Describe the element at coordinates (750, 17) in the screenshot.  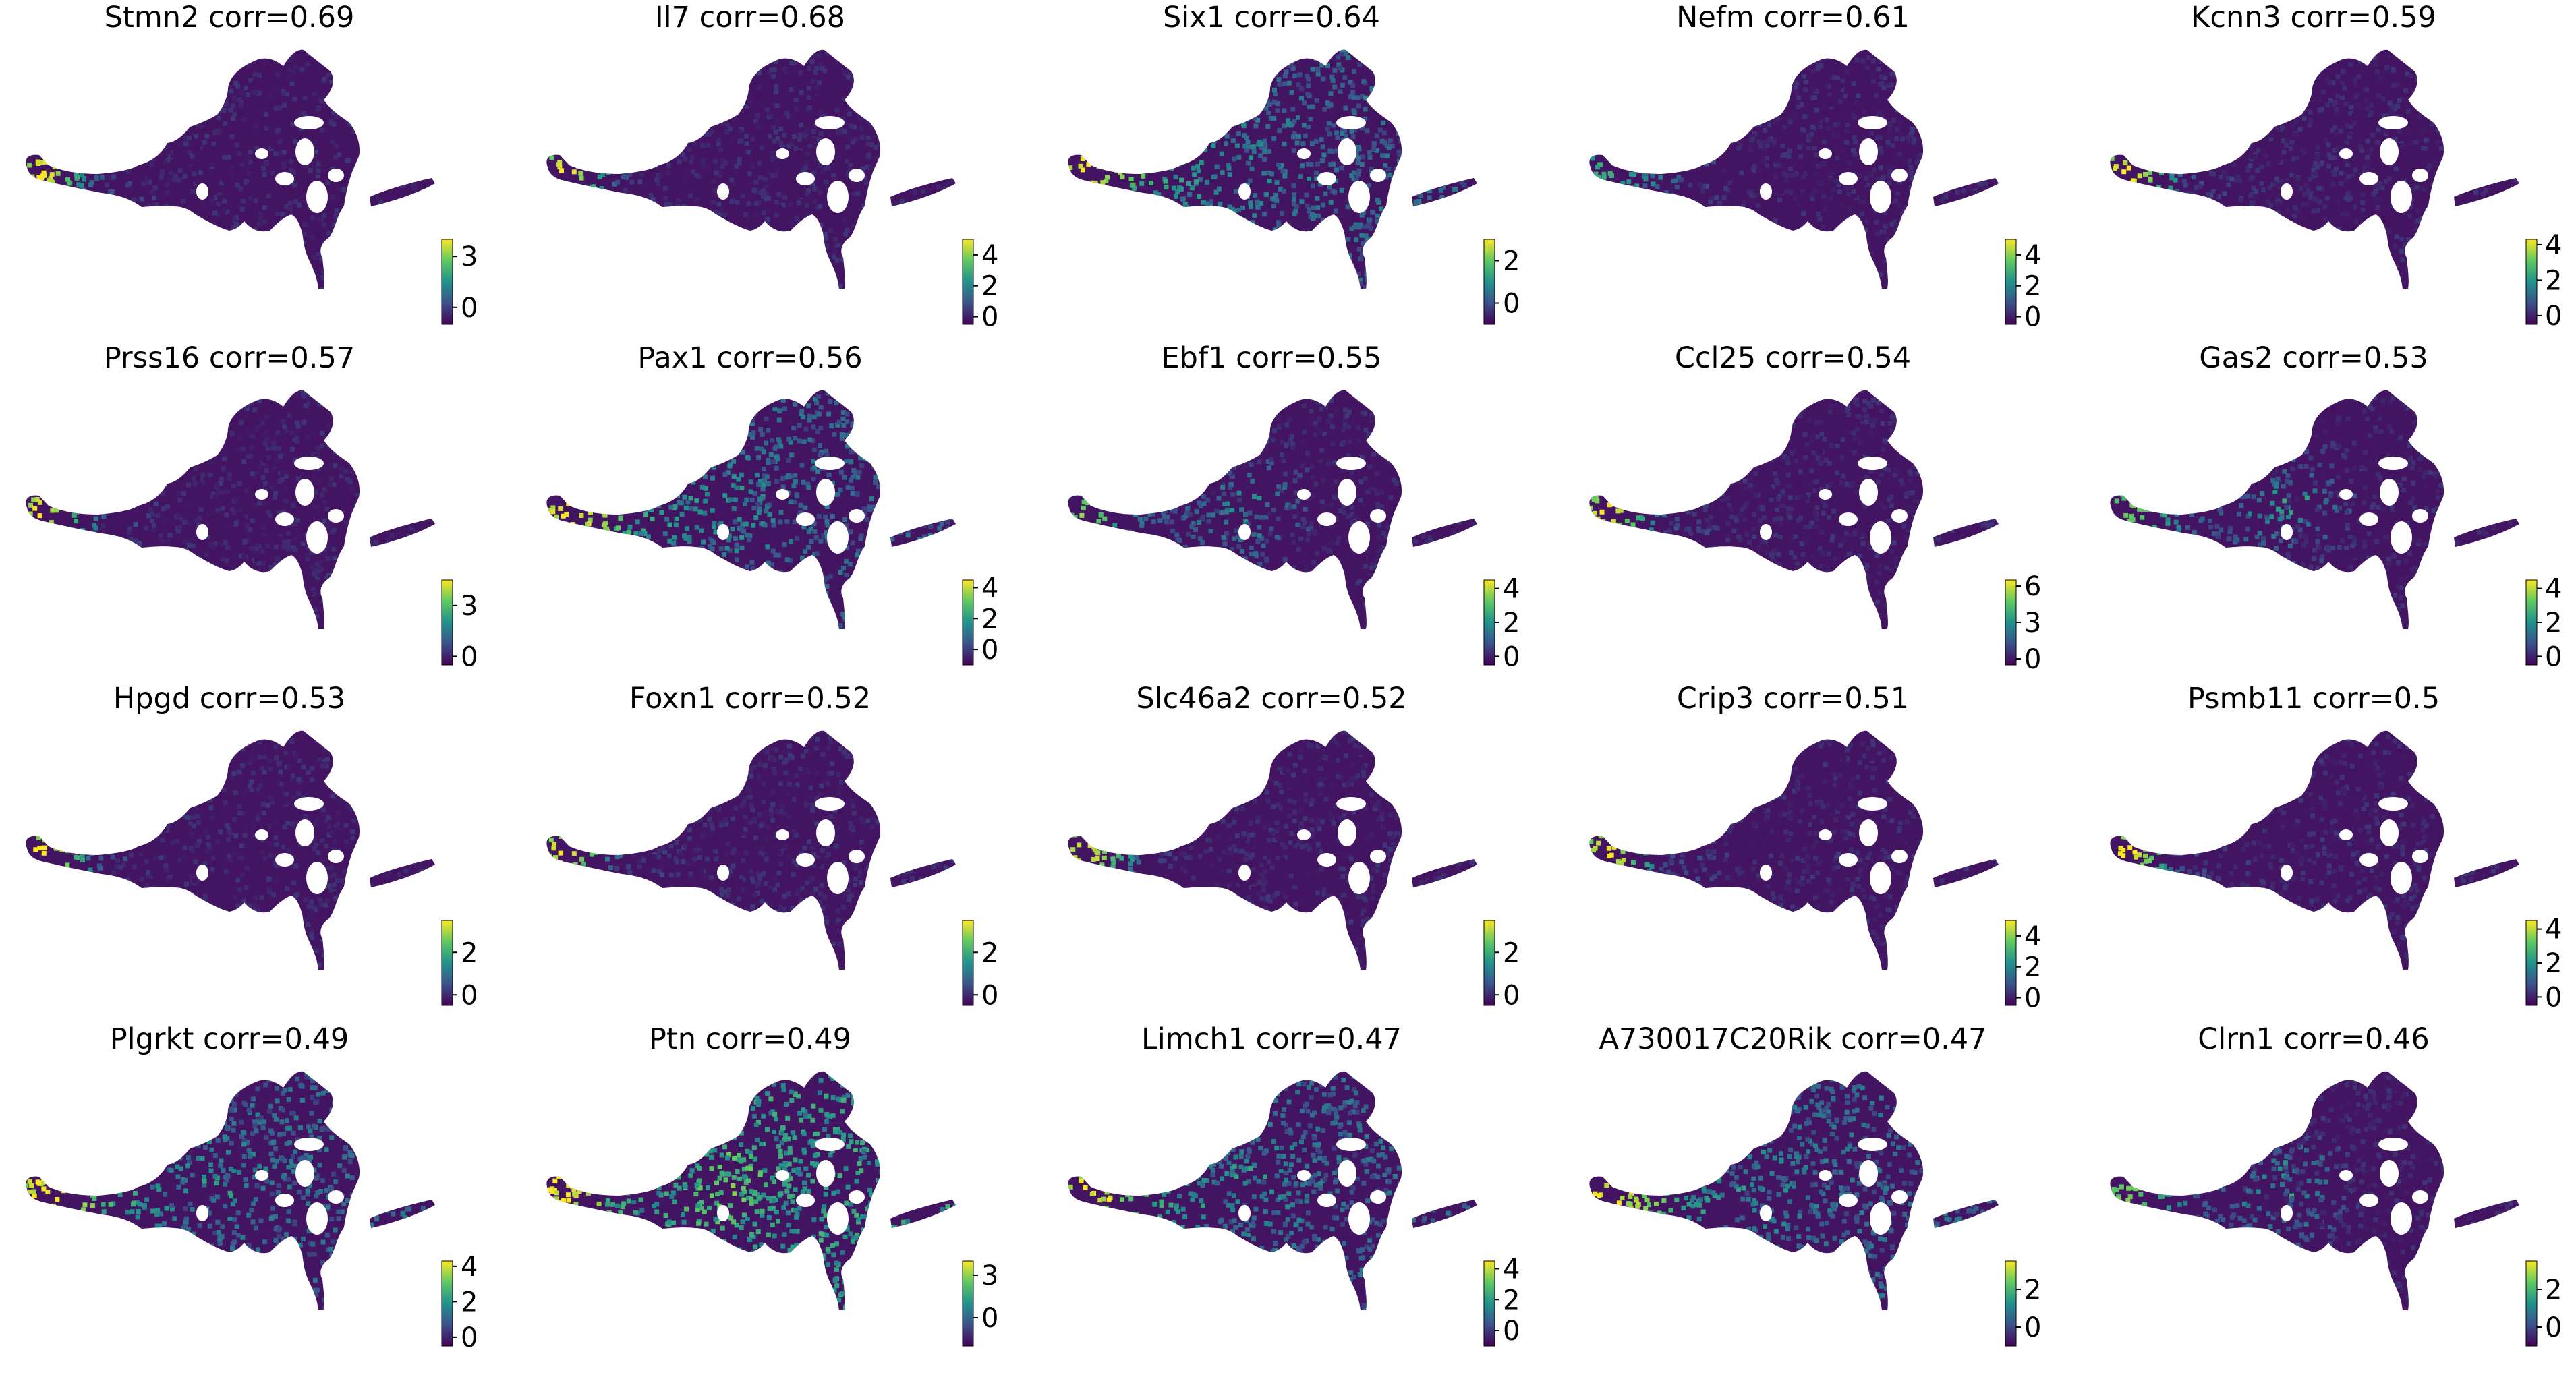
I see `panel-title: Il7 corr=0.68` at that location.